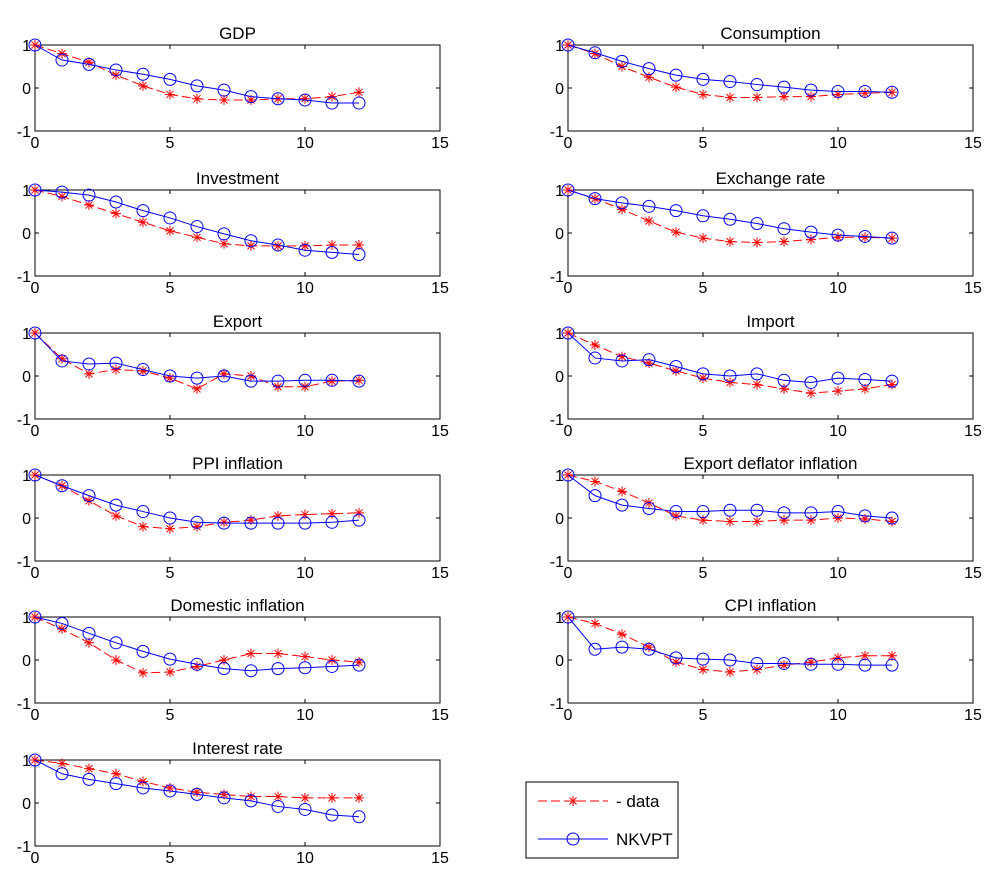  Describe the element at coordinates (771, 605) in the screenshot. I see `subplot-title: CPI inflation` at that location.